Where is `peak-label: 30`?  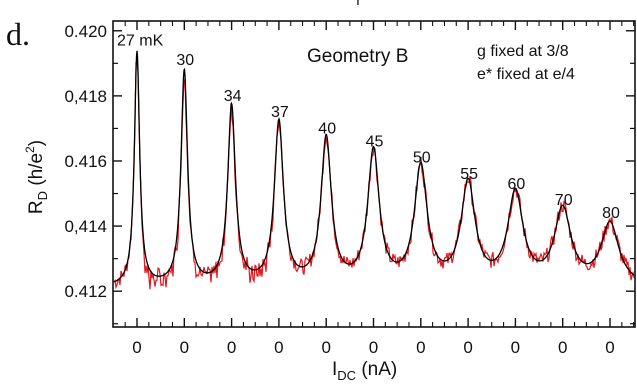 peak-label: 30 is located at coordinates (185, 60).